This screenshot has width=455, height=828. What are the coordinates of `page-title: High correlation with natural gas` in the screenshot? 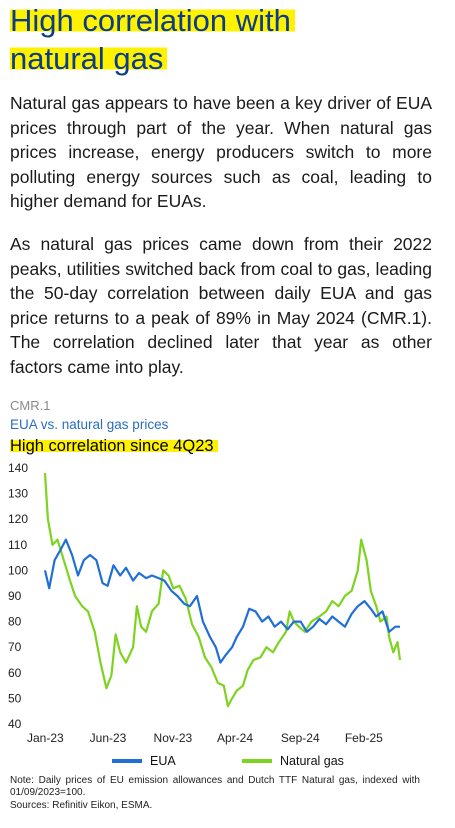 It's located at (230, 40).